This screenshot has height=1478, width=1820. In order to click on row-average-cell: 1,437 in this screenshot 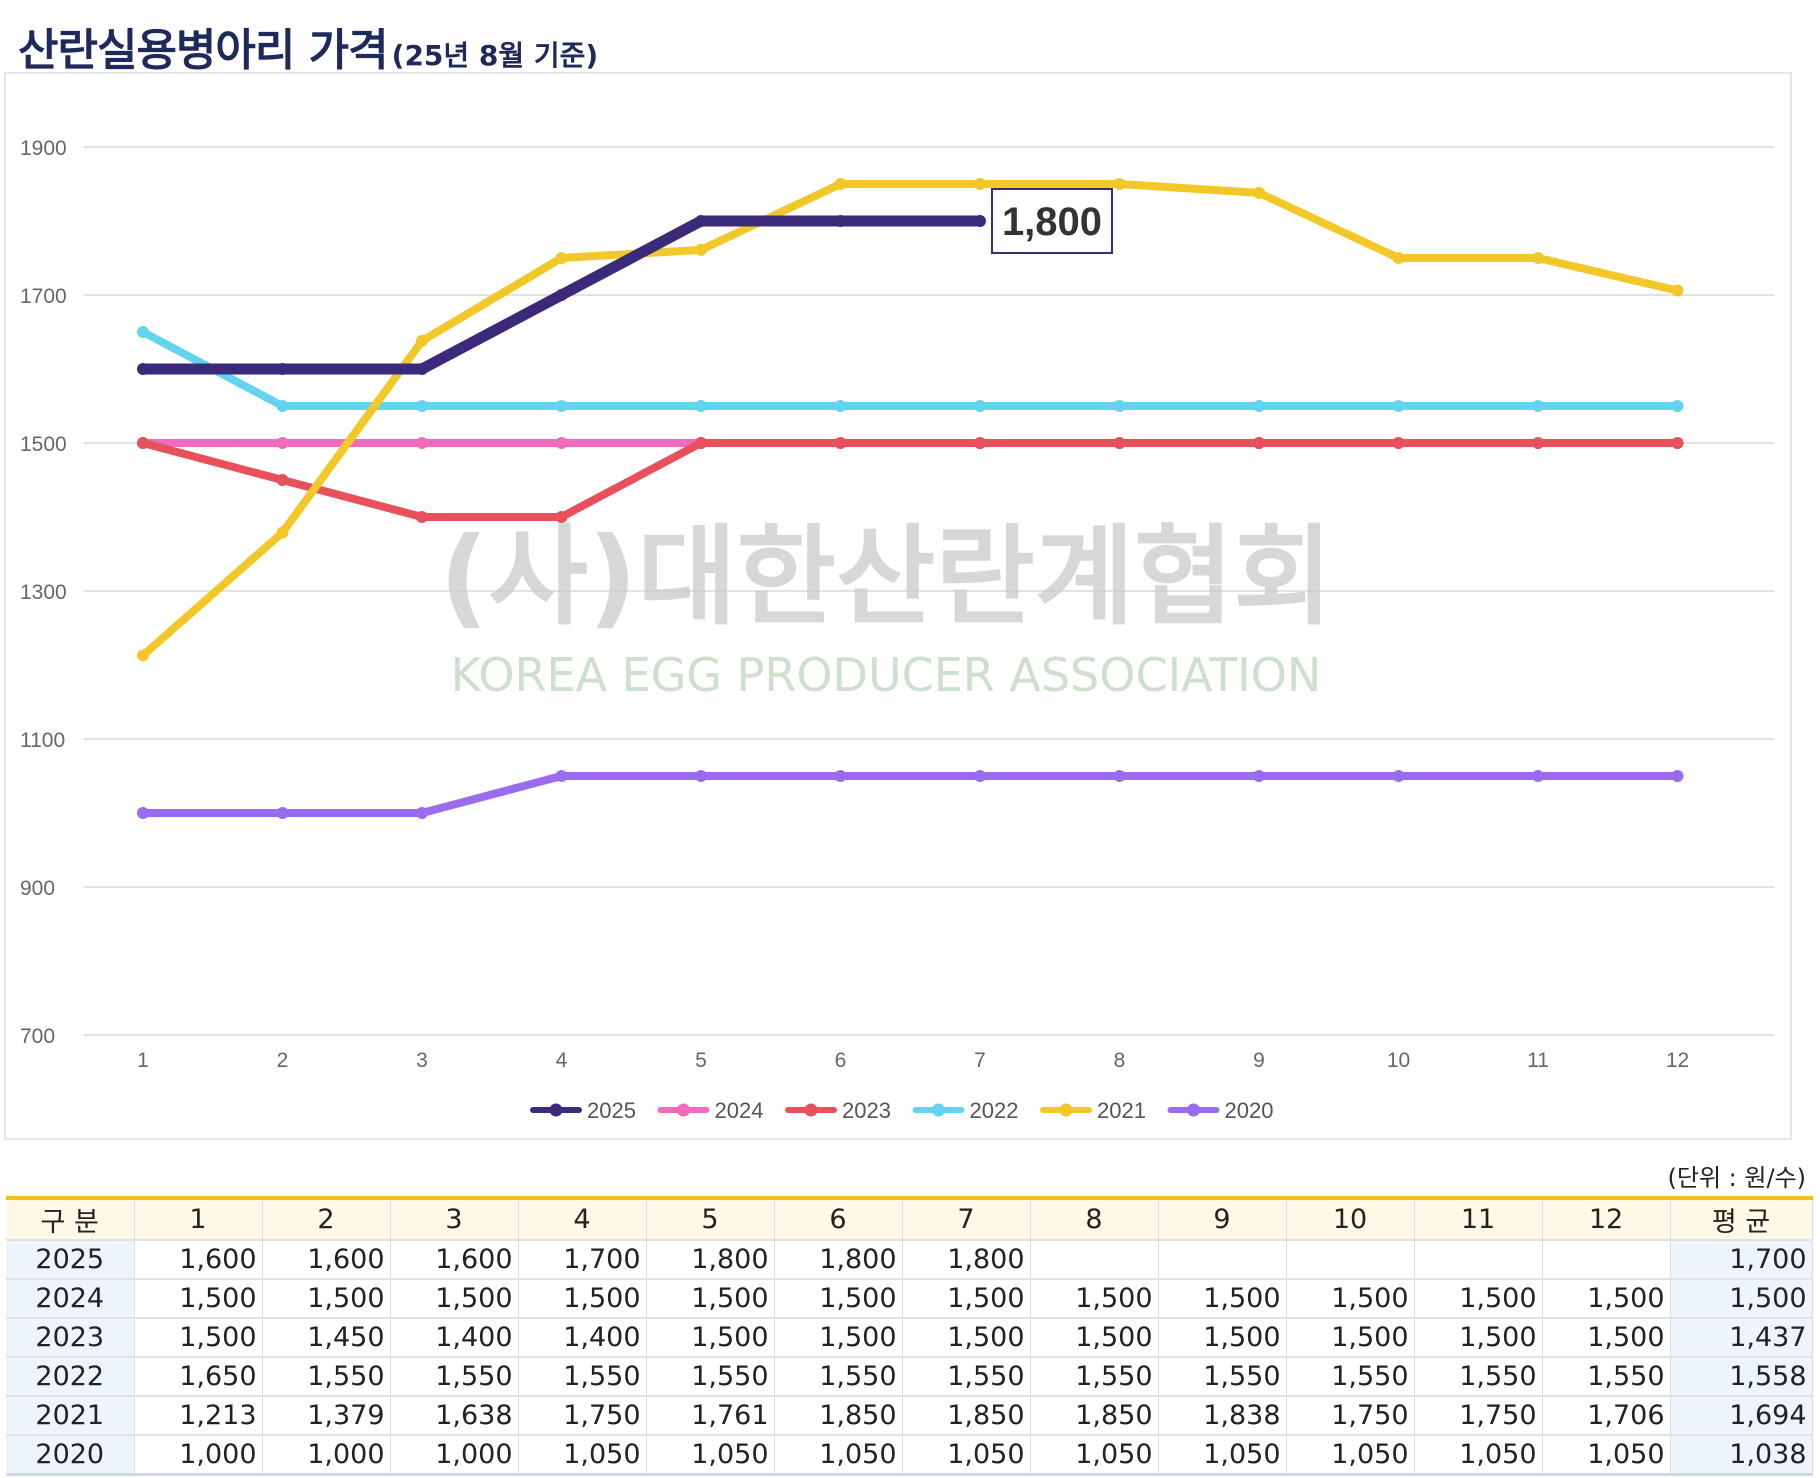, I will do `click(1741, 1338)`.